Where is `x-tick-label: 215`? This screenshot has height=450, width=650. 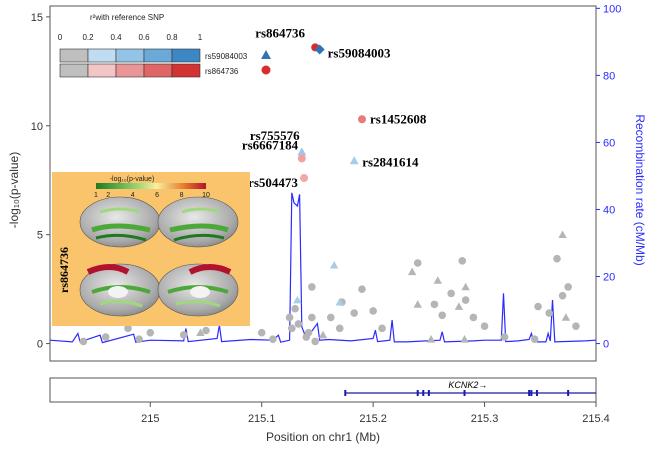 x-tick-label: 215 is located at coordinates (150, 419).